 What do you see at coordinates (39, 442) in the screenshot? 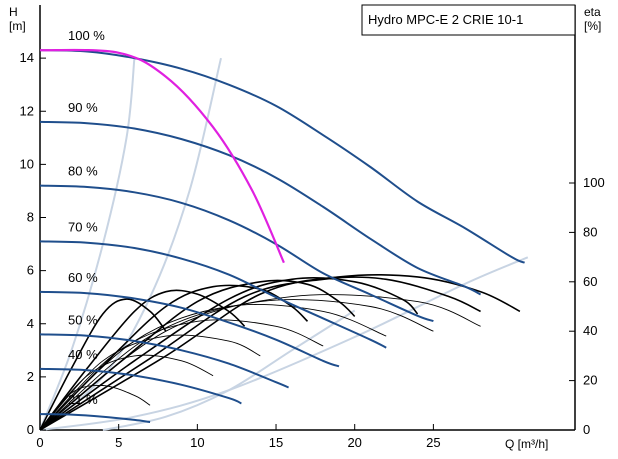
I see `x-tick-label-0: 0` at bounding box center [39, 442].